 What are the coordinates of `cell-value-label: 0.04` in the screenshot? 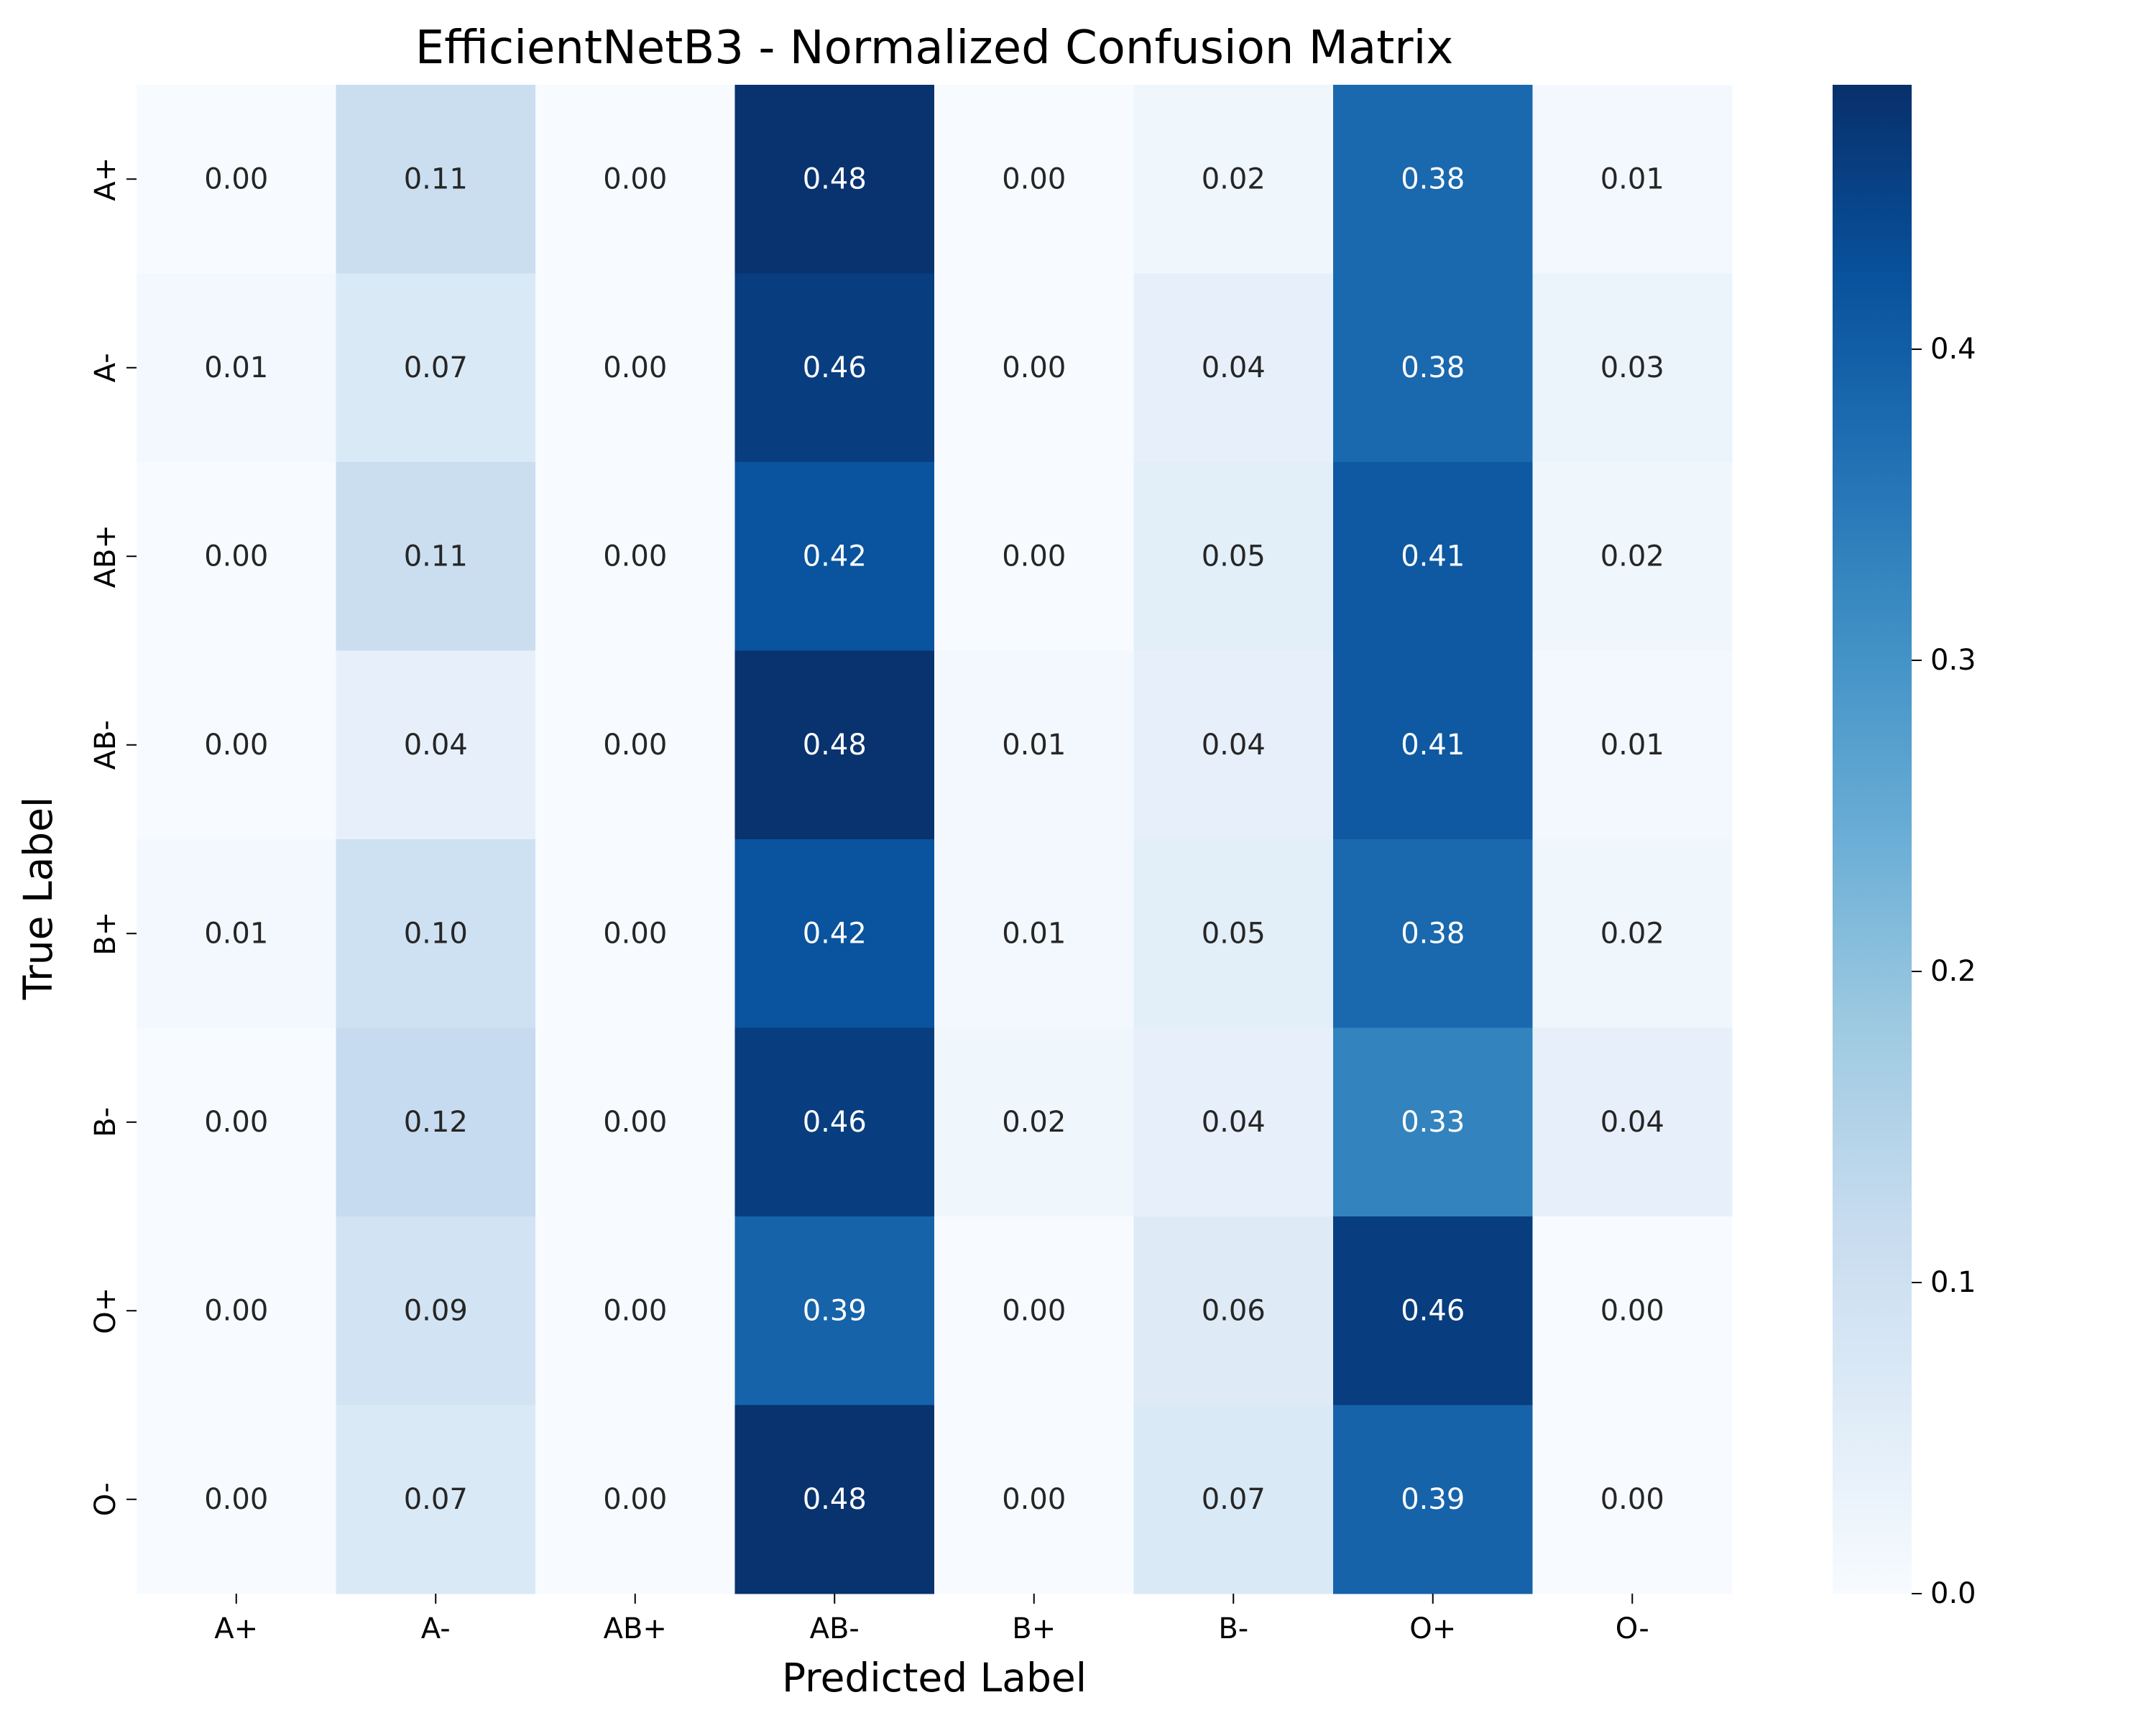 It's located at (1234, 745).